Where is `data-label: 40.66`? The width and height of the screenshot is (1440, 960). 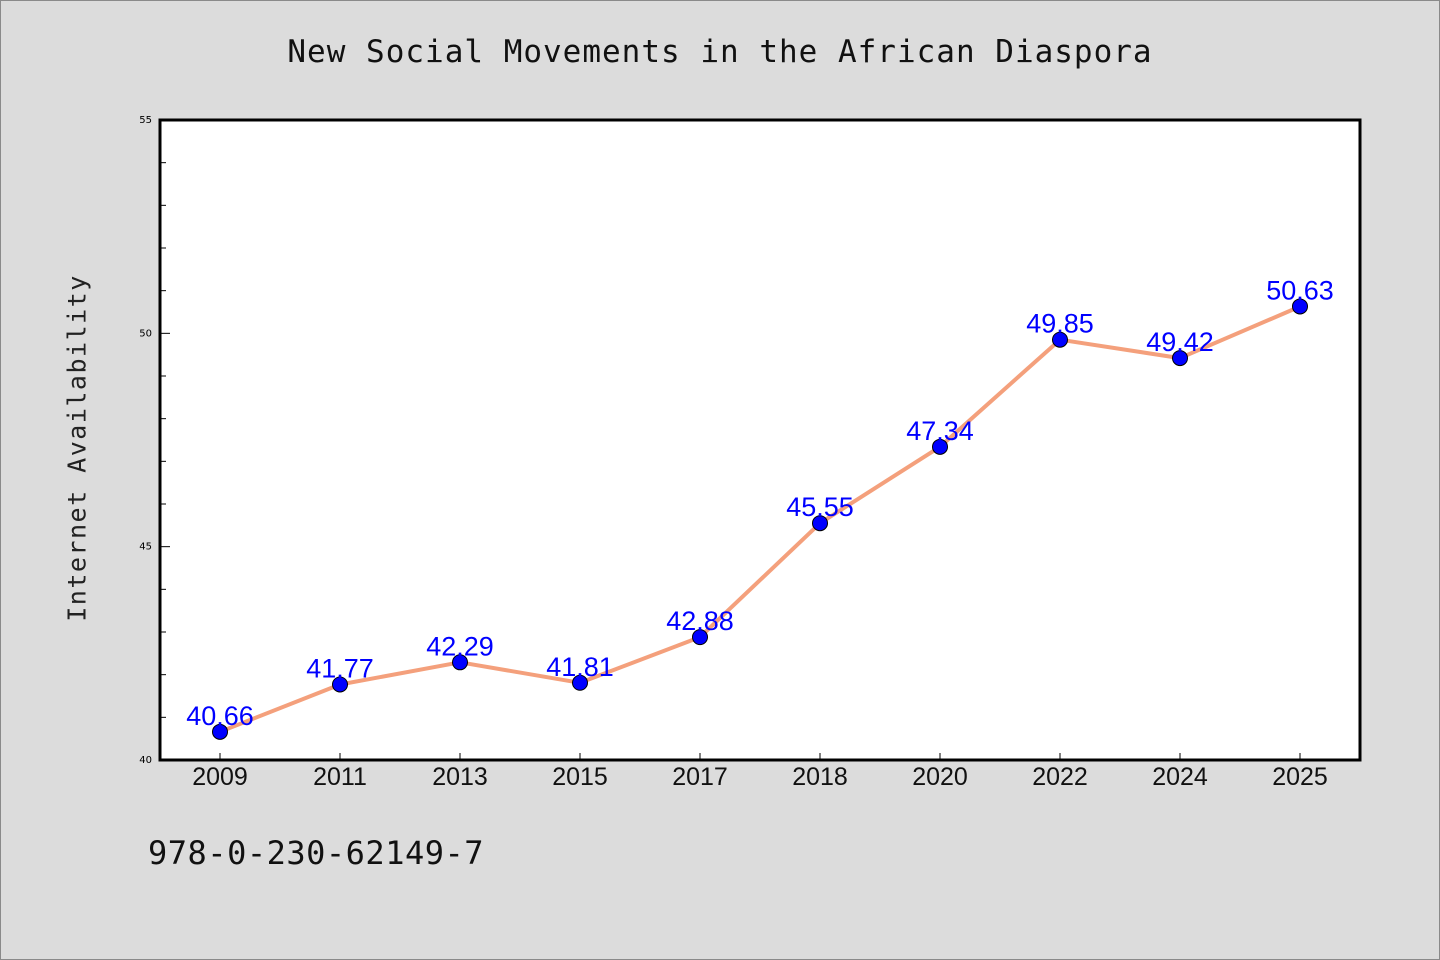
data-label: 40.66 is located at coordinates (220, 716).